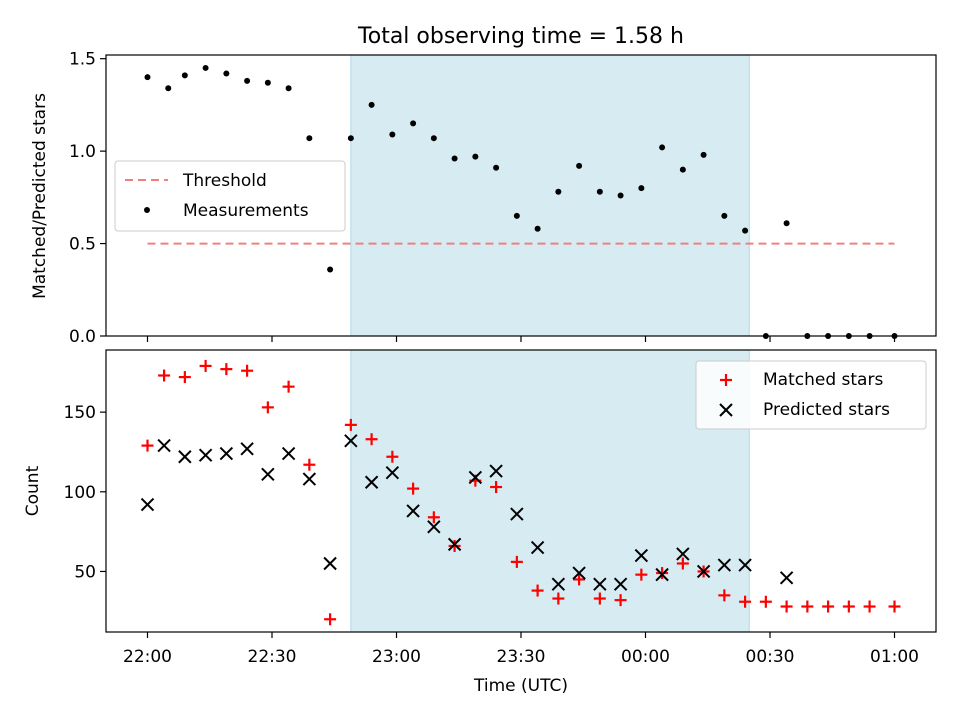 This screenshot has height=724, width=960. Describe the element at coordinates (770, 657) in the screenshot. I see `x-tick-label: 00:30` at that location.